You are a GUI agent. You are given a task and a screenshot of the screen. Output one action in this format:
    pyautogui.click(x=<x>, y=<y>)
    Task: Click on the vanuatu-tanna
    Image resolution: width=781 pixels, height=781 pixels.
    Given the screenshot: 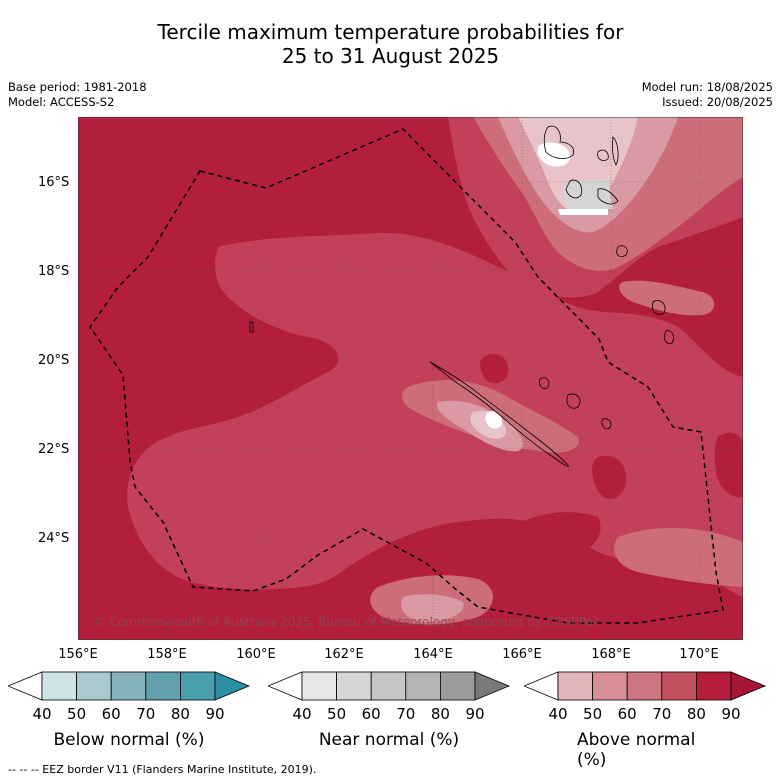 What is the action you would take?
    pyautogui.click(x=662, y=322)
    